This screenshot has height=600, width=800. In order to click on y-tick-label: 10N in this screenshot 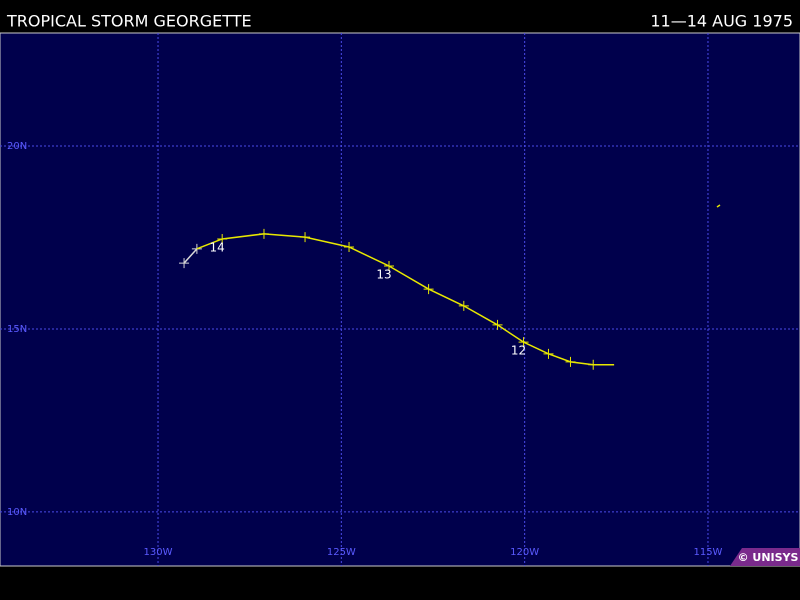, I will do `click(17, 512)`.